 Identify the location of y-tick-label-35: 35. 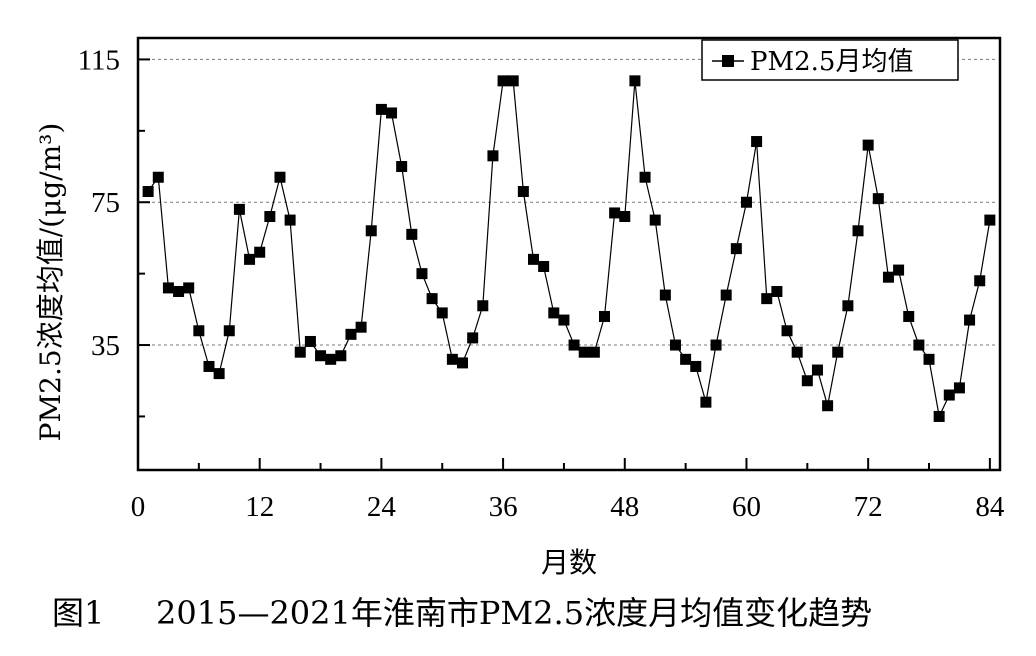
(105, 346).